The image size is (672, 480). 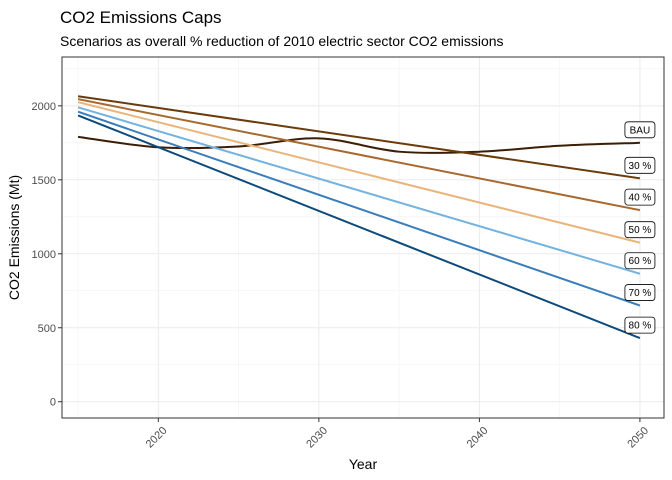 I want to click on x-axis-title: Year, so click(x=363, y=464).